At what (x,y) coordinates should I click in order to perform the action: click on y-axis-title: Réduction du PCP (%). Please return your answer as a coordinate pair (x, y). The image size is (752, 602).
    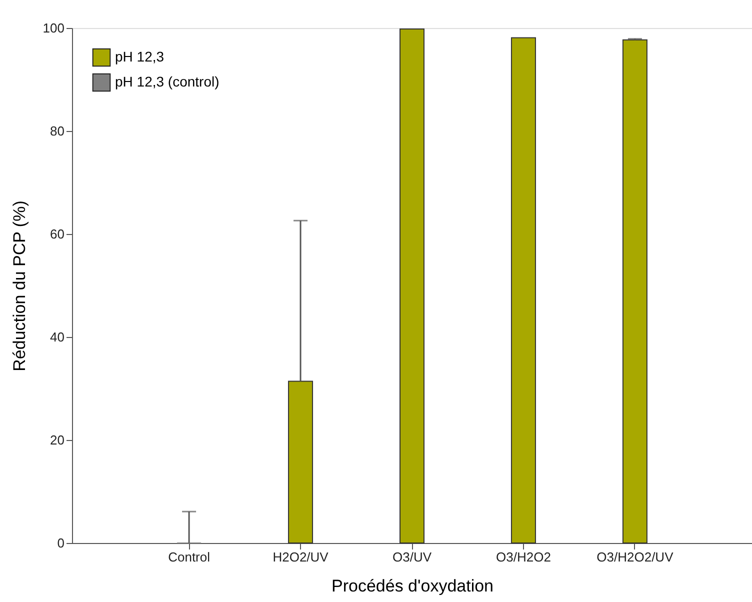
    Looking at the image, I should click on (19, 286).